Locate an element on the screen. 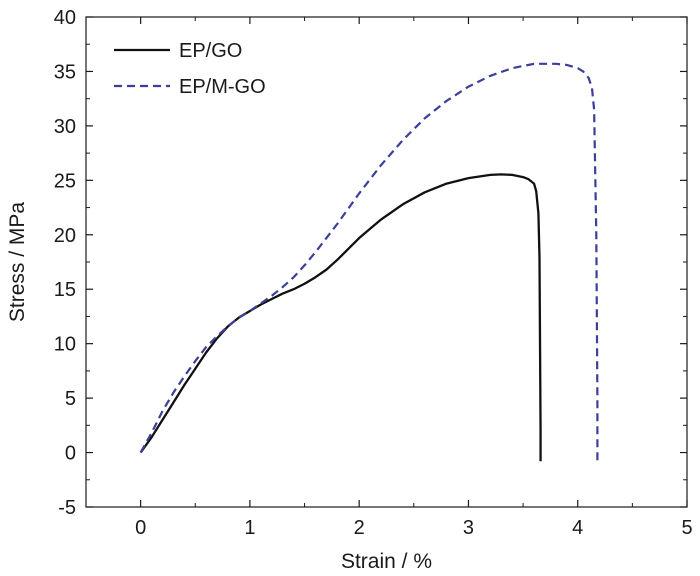  y-tick-label: -5 is located at coordinates (67, 508).